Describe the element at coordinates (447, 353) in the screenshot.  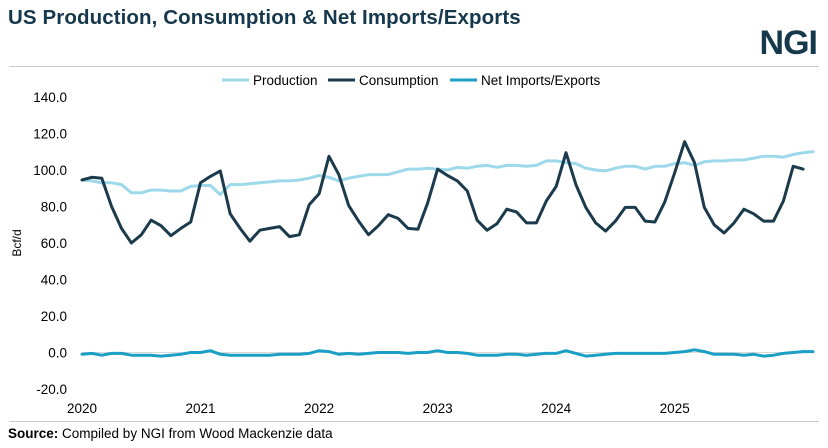
I see `series-line-net-imports-exports` at that location.